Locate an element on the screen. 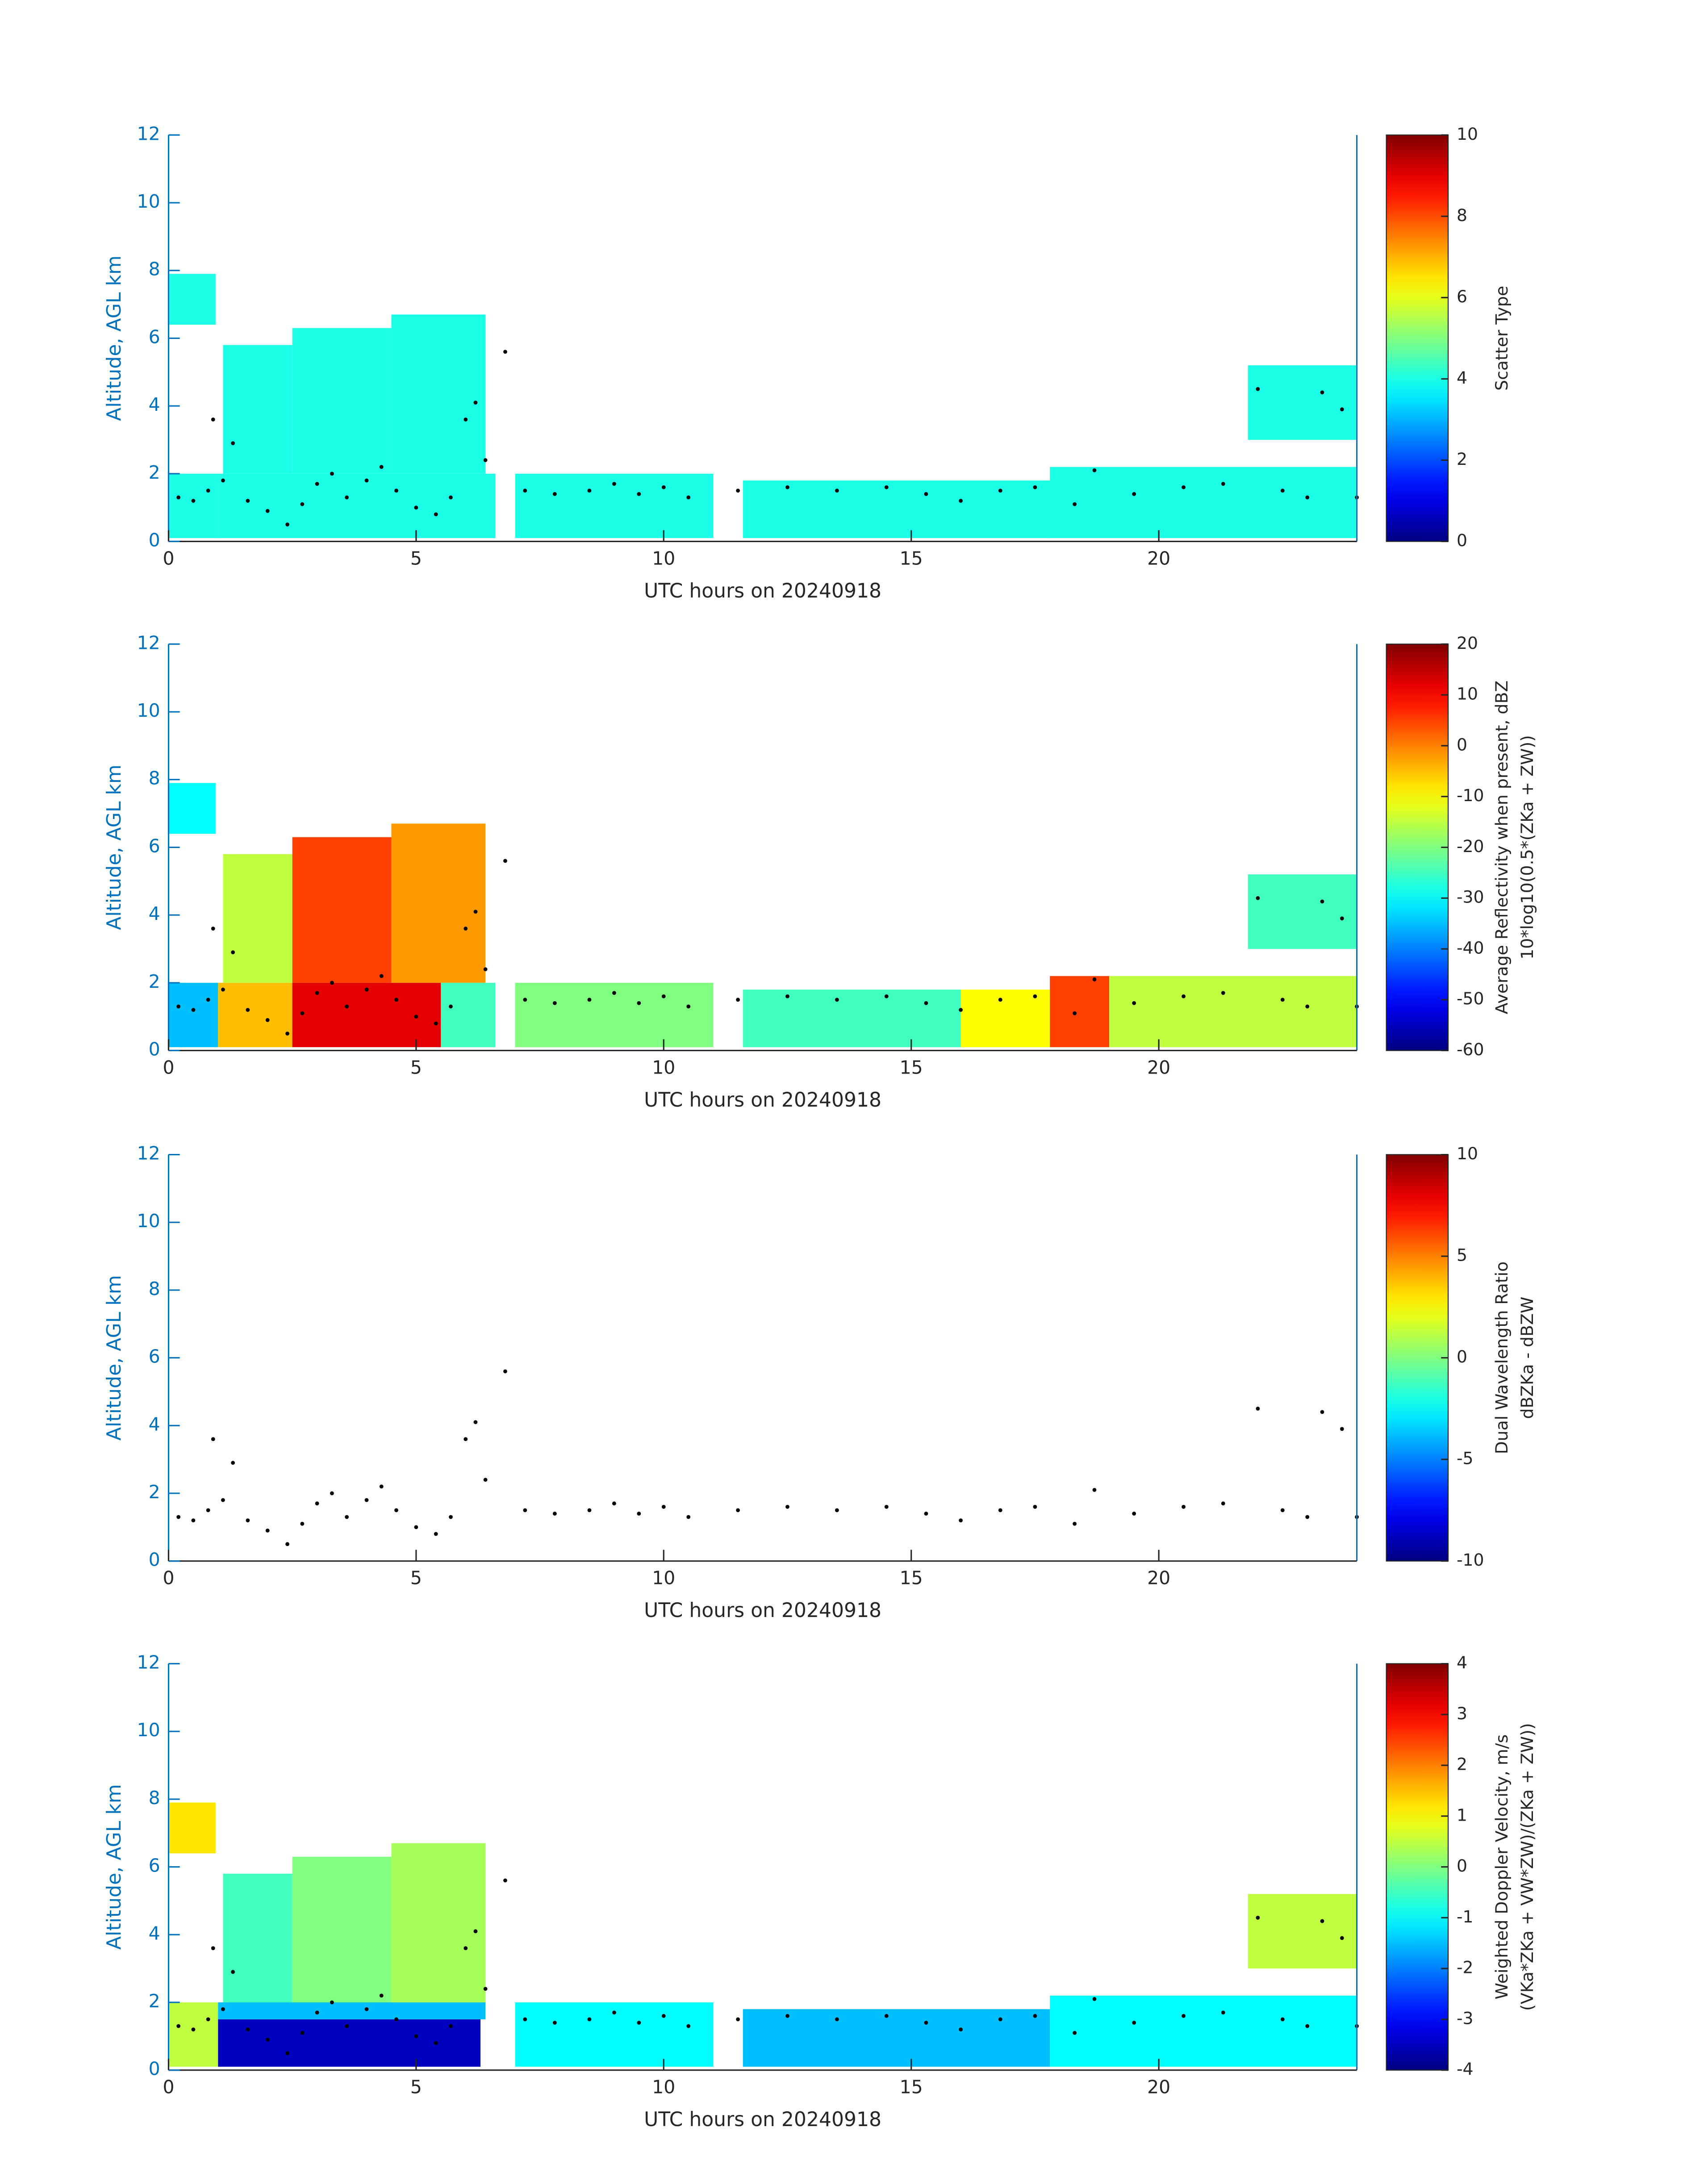 This screenshot has width=1708, height=2177. colorbar-tick-label: -60 is located at coordinates (1470, 1049).